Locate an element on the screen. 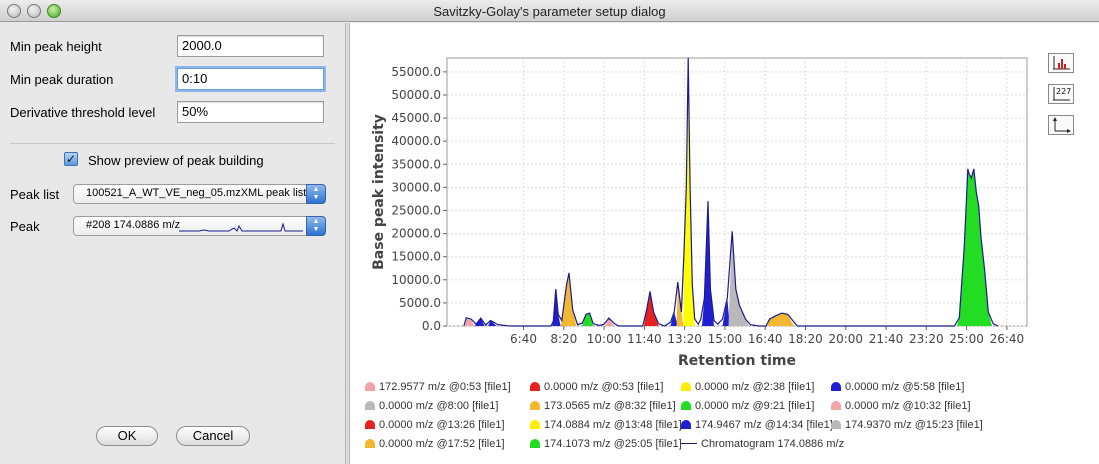 The height and width of the screenshot is (464, 1099). close-window-button is located at coordinates (14, 11).